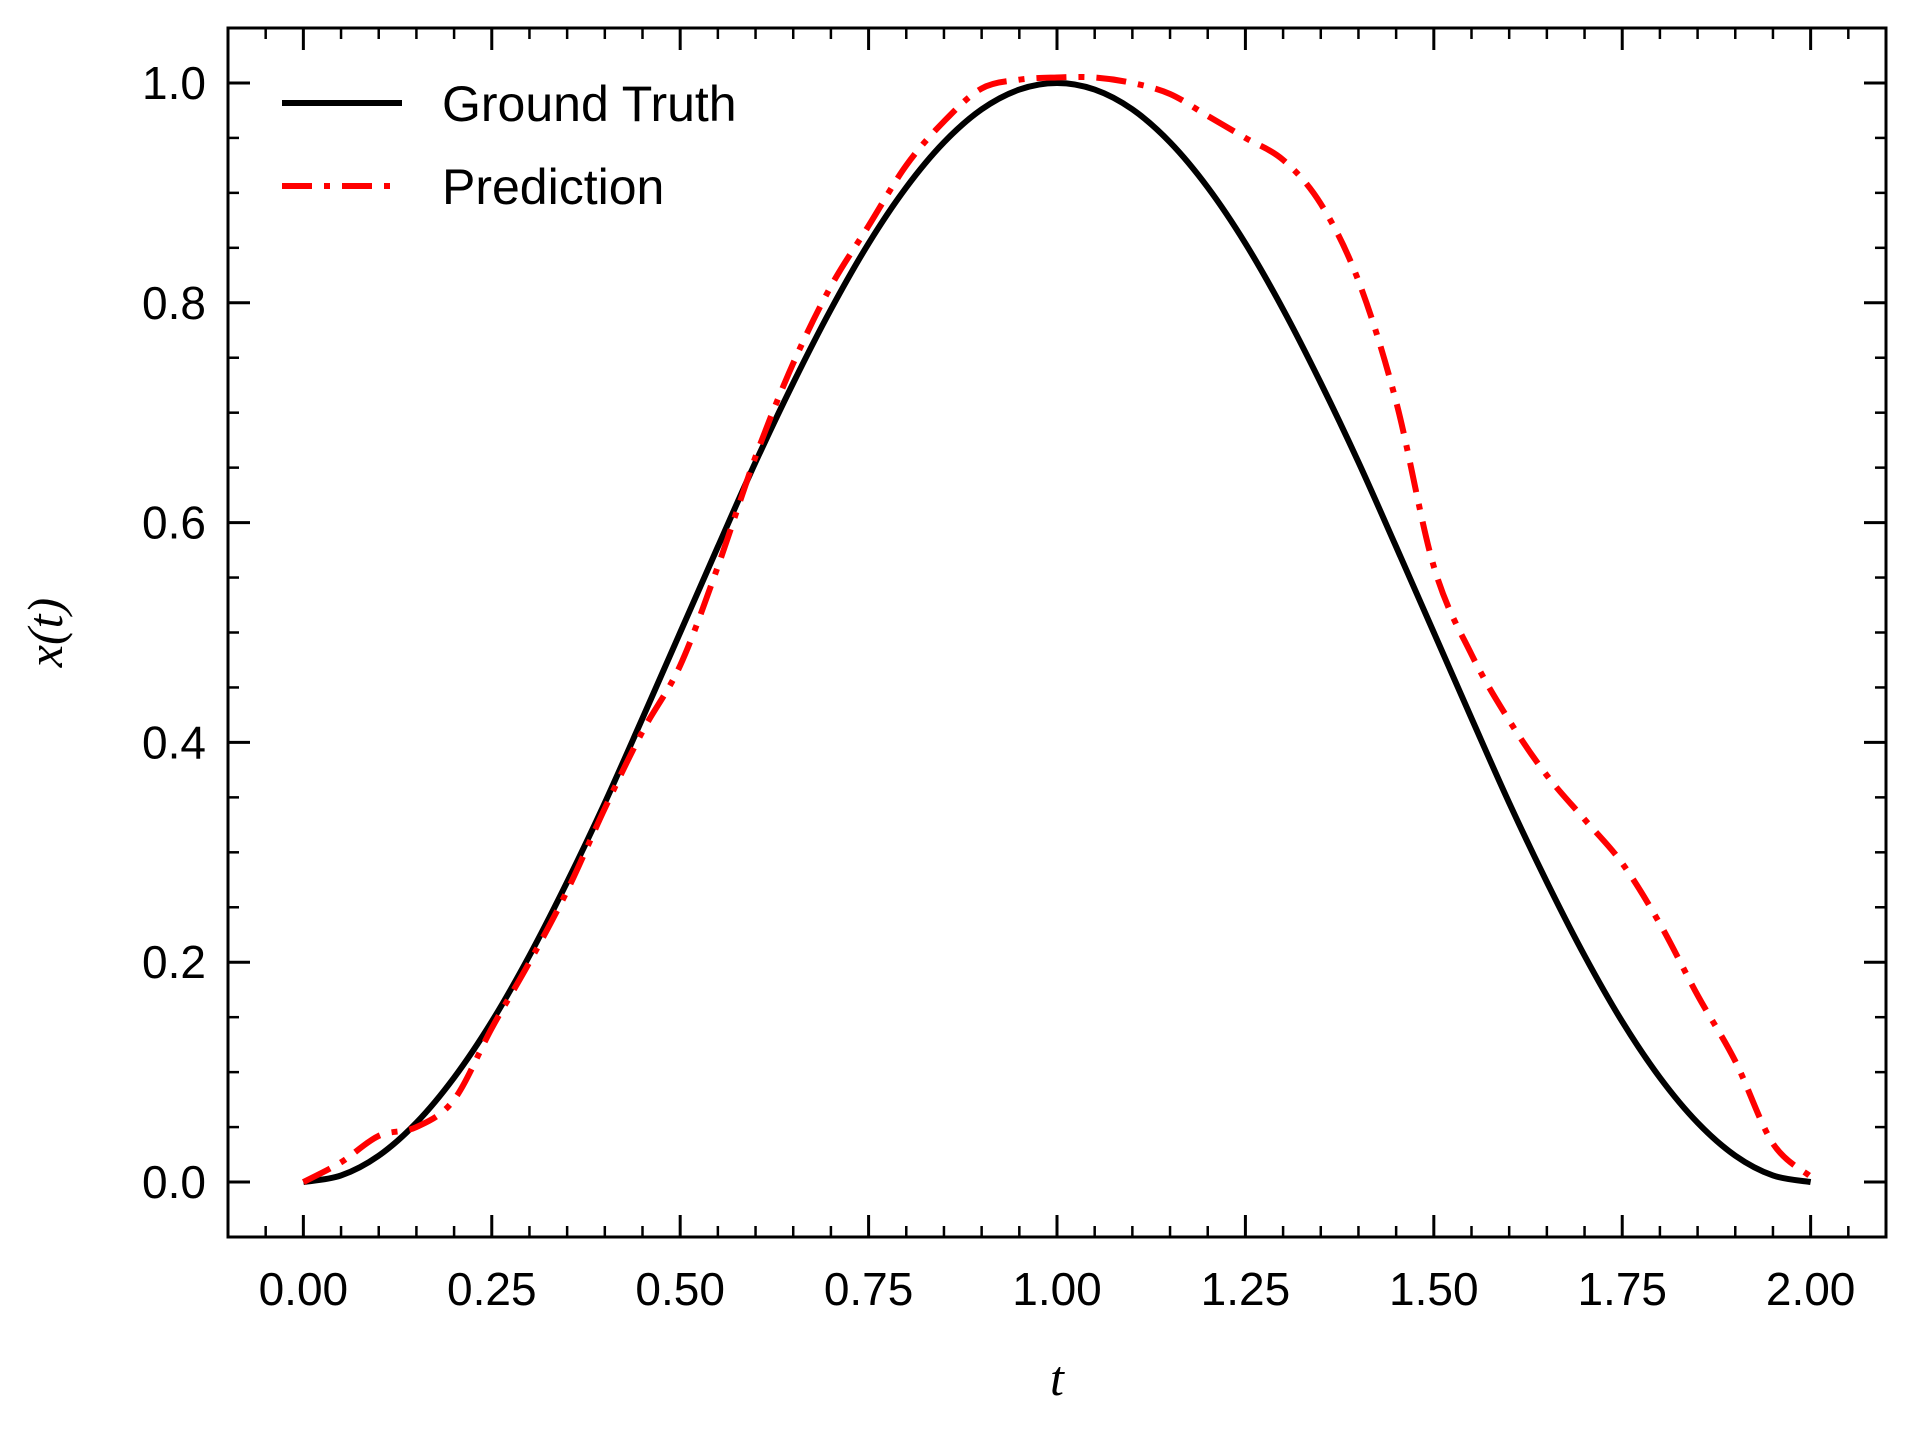 The image size is (1914, 1433). I want to click on x-tick-label: 1.50, so click(1434, 1289).